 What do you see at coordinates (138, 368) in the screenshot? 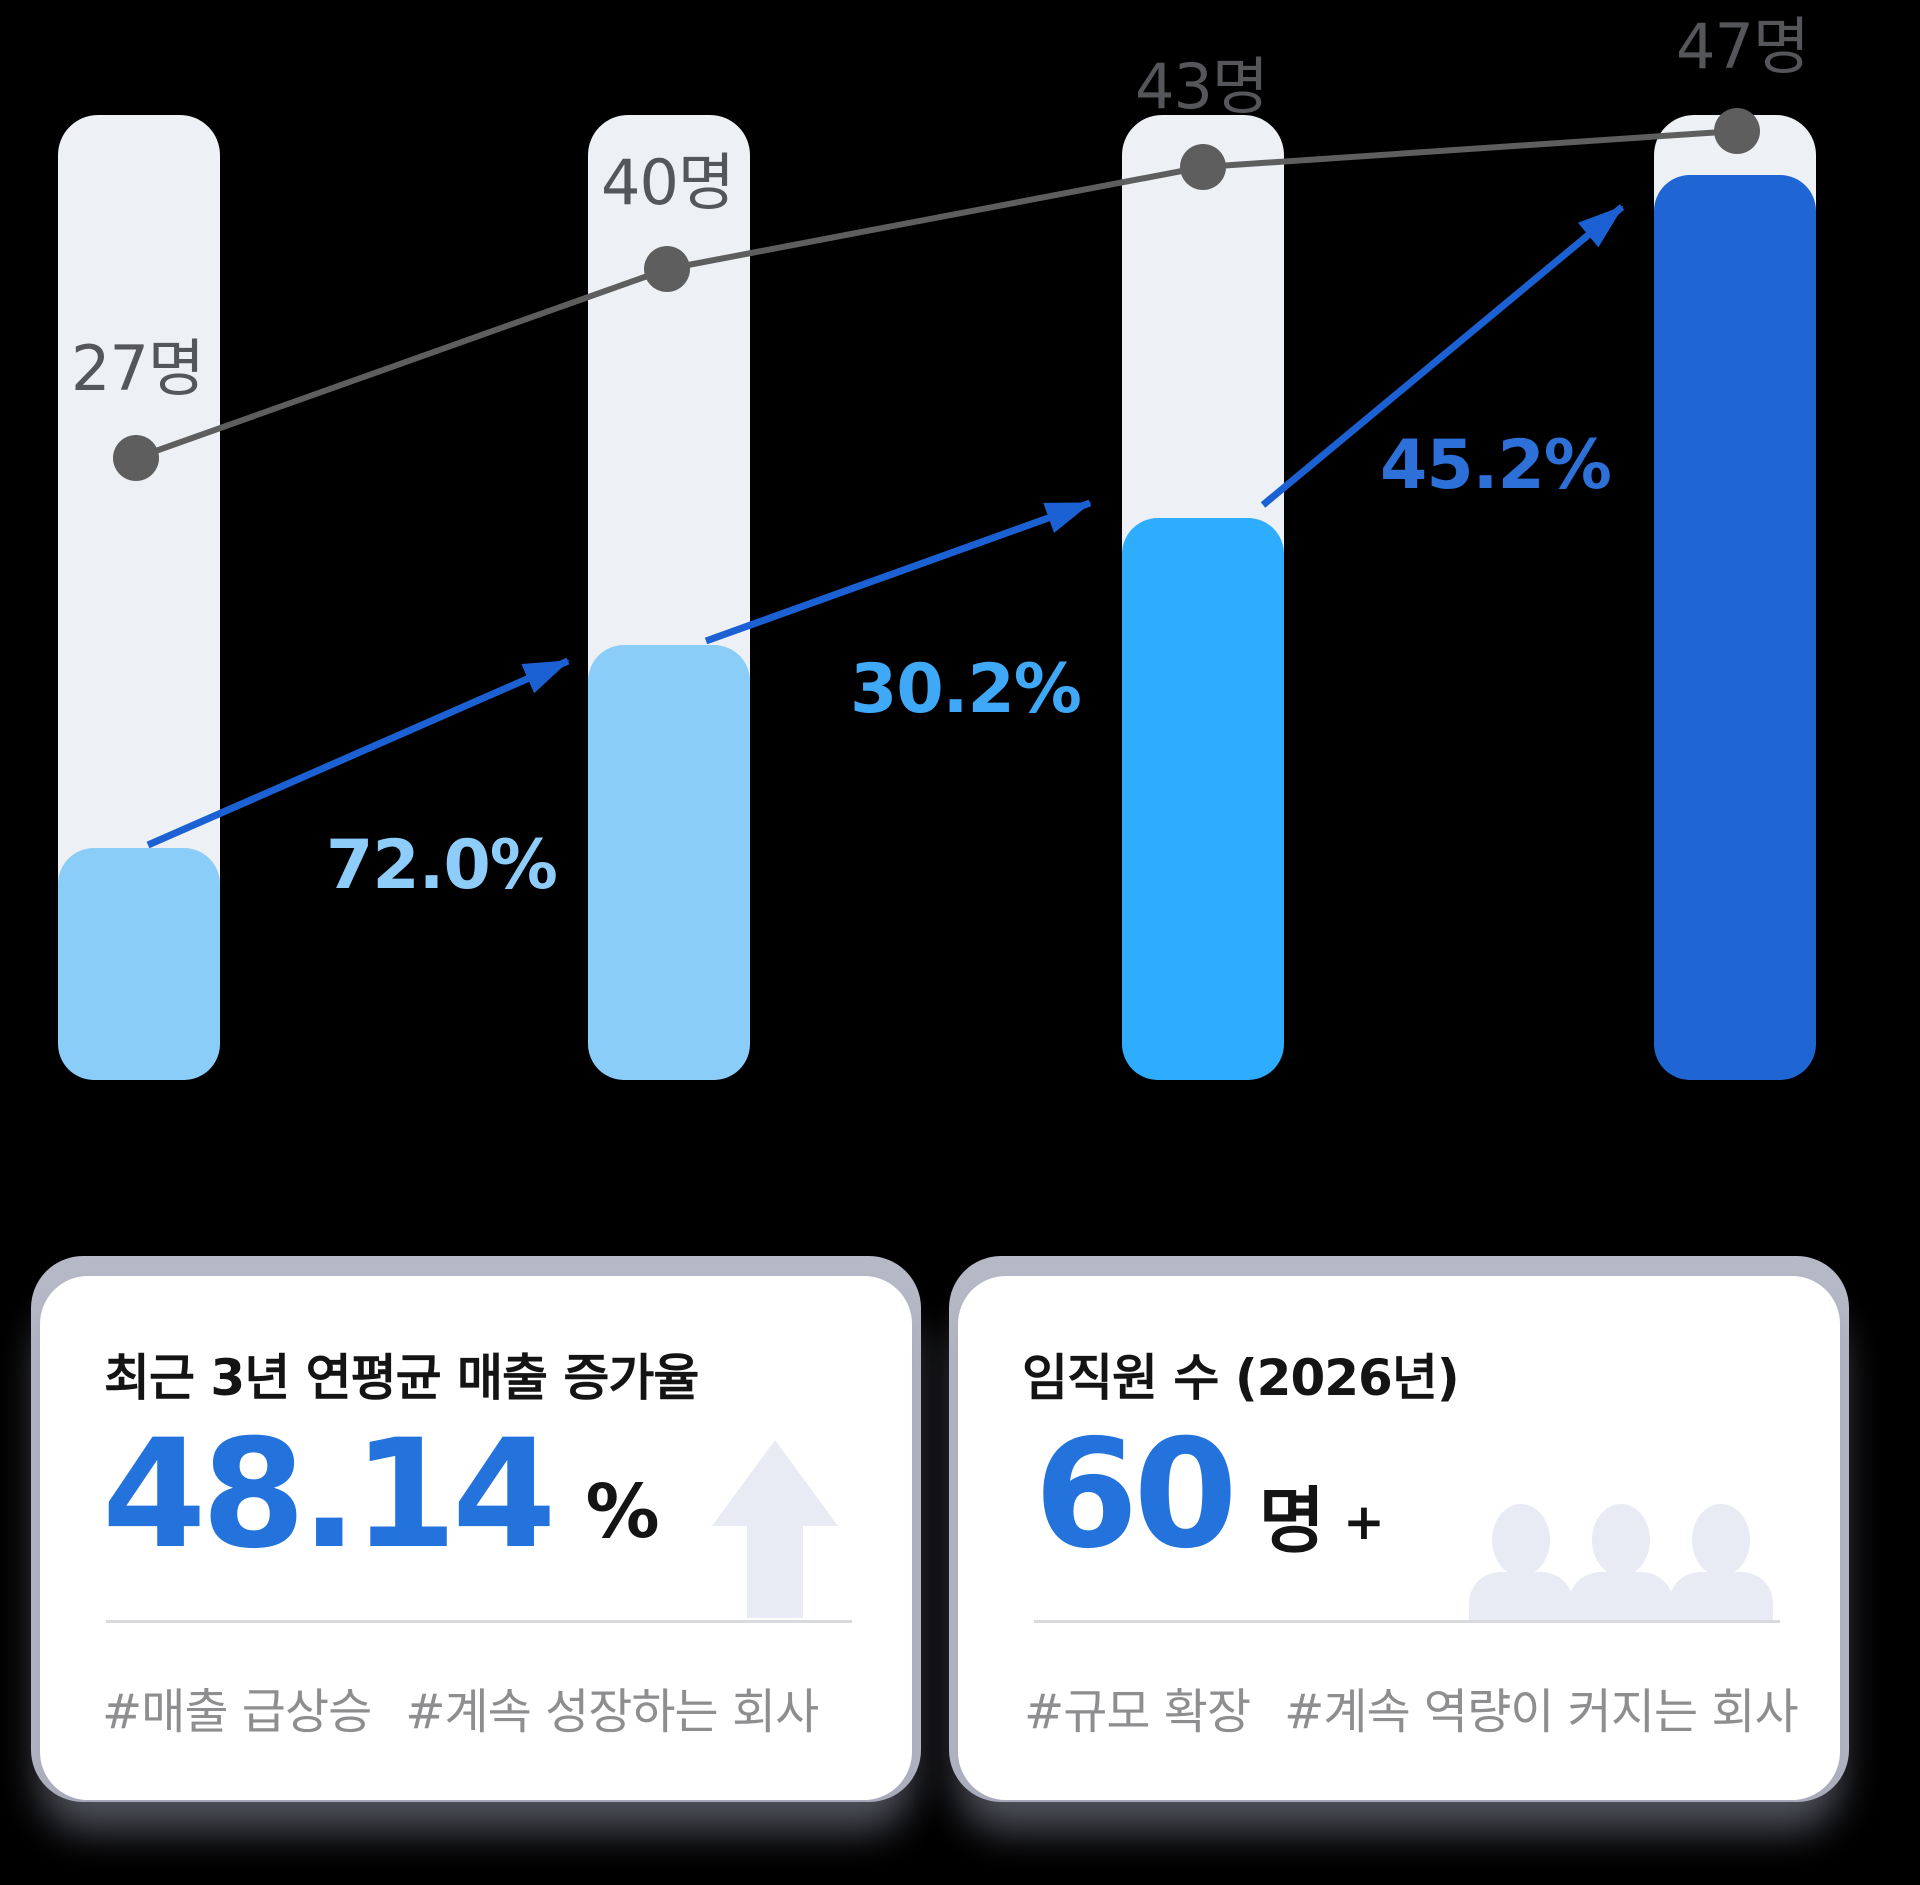
I see `employee-count-label-1: 27명` at bounding box center [138, 368].